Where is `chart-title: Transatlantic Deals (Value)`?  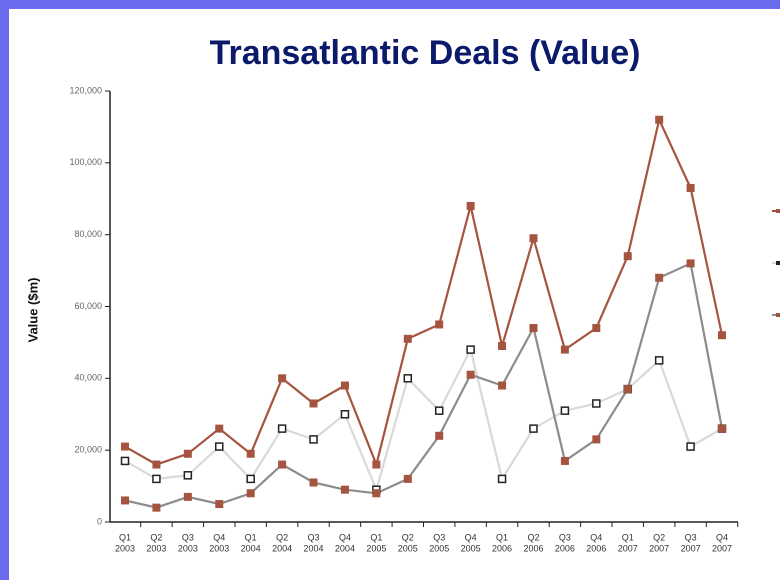
chart-title: Transatlantic Deals (Value) is located at coordinates (425, 53).